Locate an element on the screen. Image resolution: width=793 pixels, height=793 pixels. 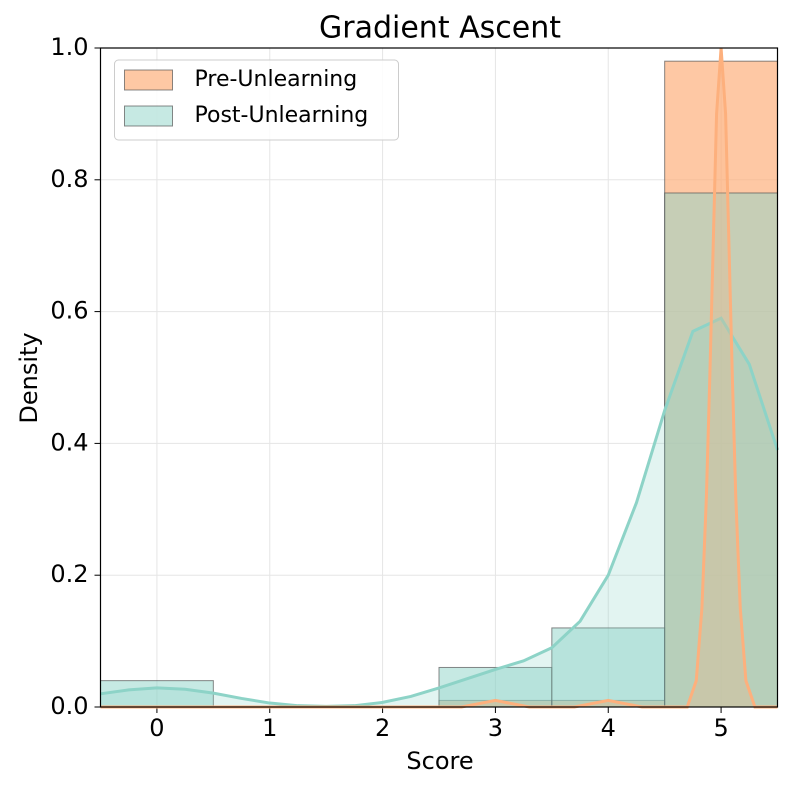
y-tick-label: 1.0 is located at coordinates (69, 47).